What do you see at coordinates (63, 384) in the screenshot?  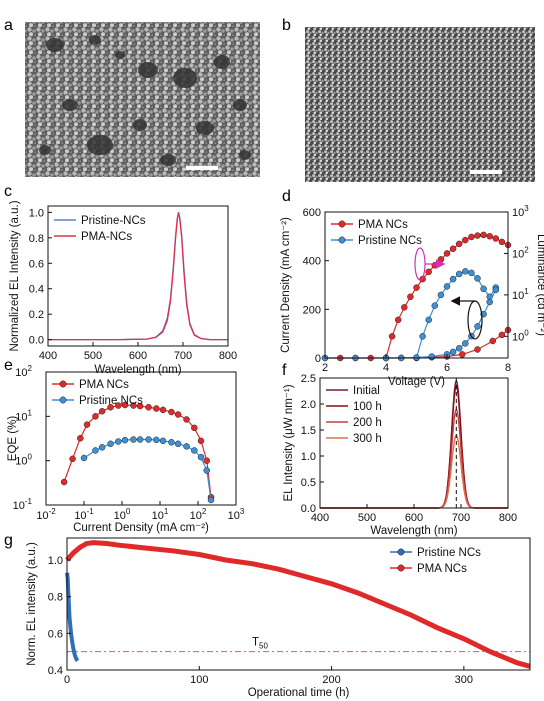 I see `pma-e-legend-marker` at bounding box center [63, 384].